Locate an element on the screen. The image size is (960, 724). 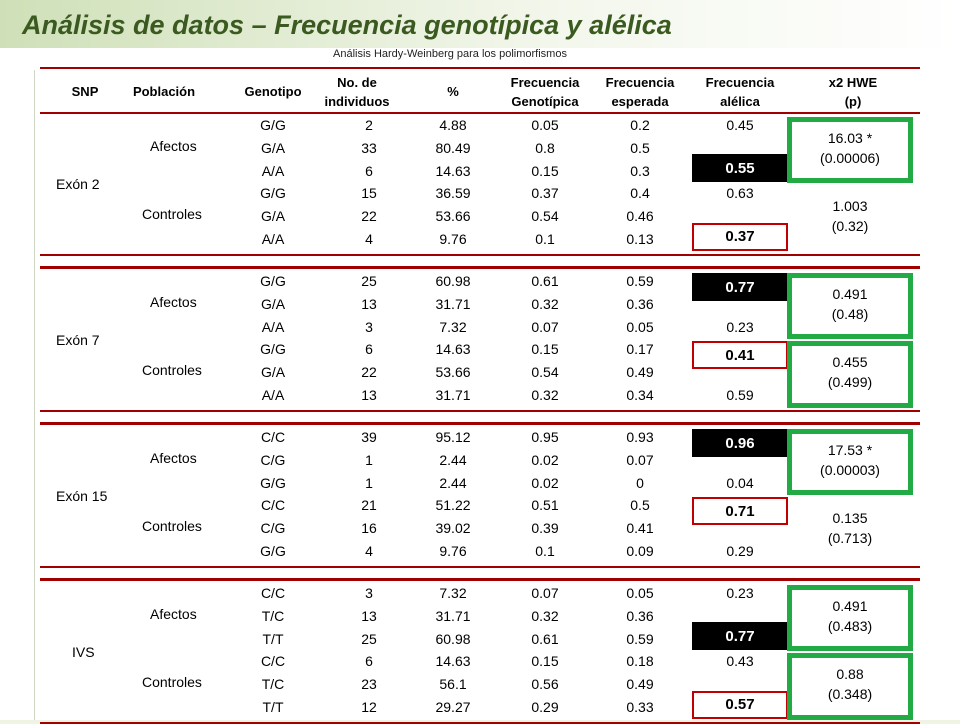
percent-cell: 2.44 is located at coordinates (453, 482).